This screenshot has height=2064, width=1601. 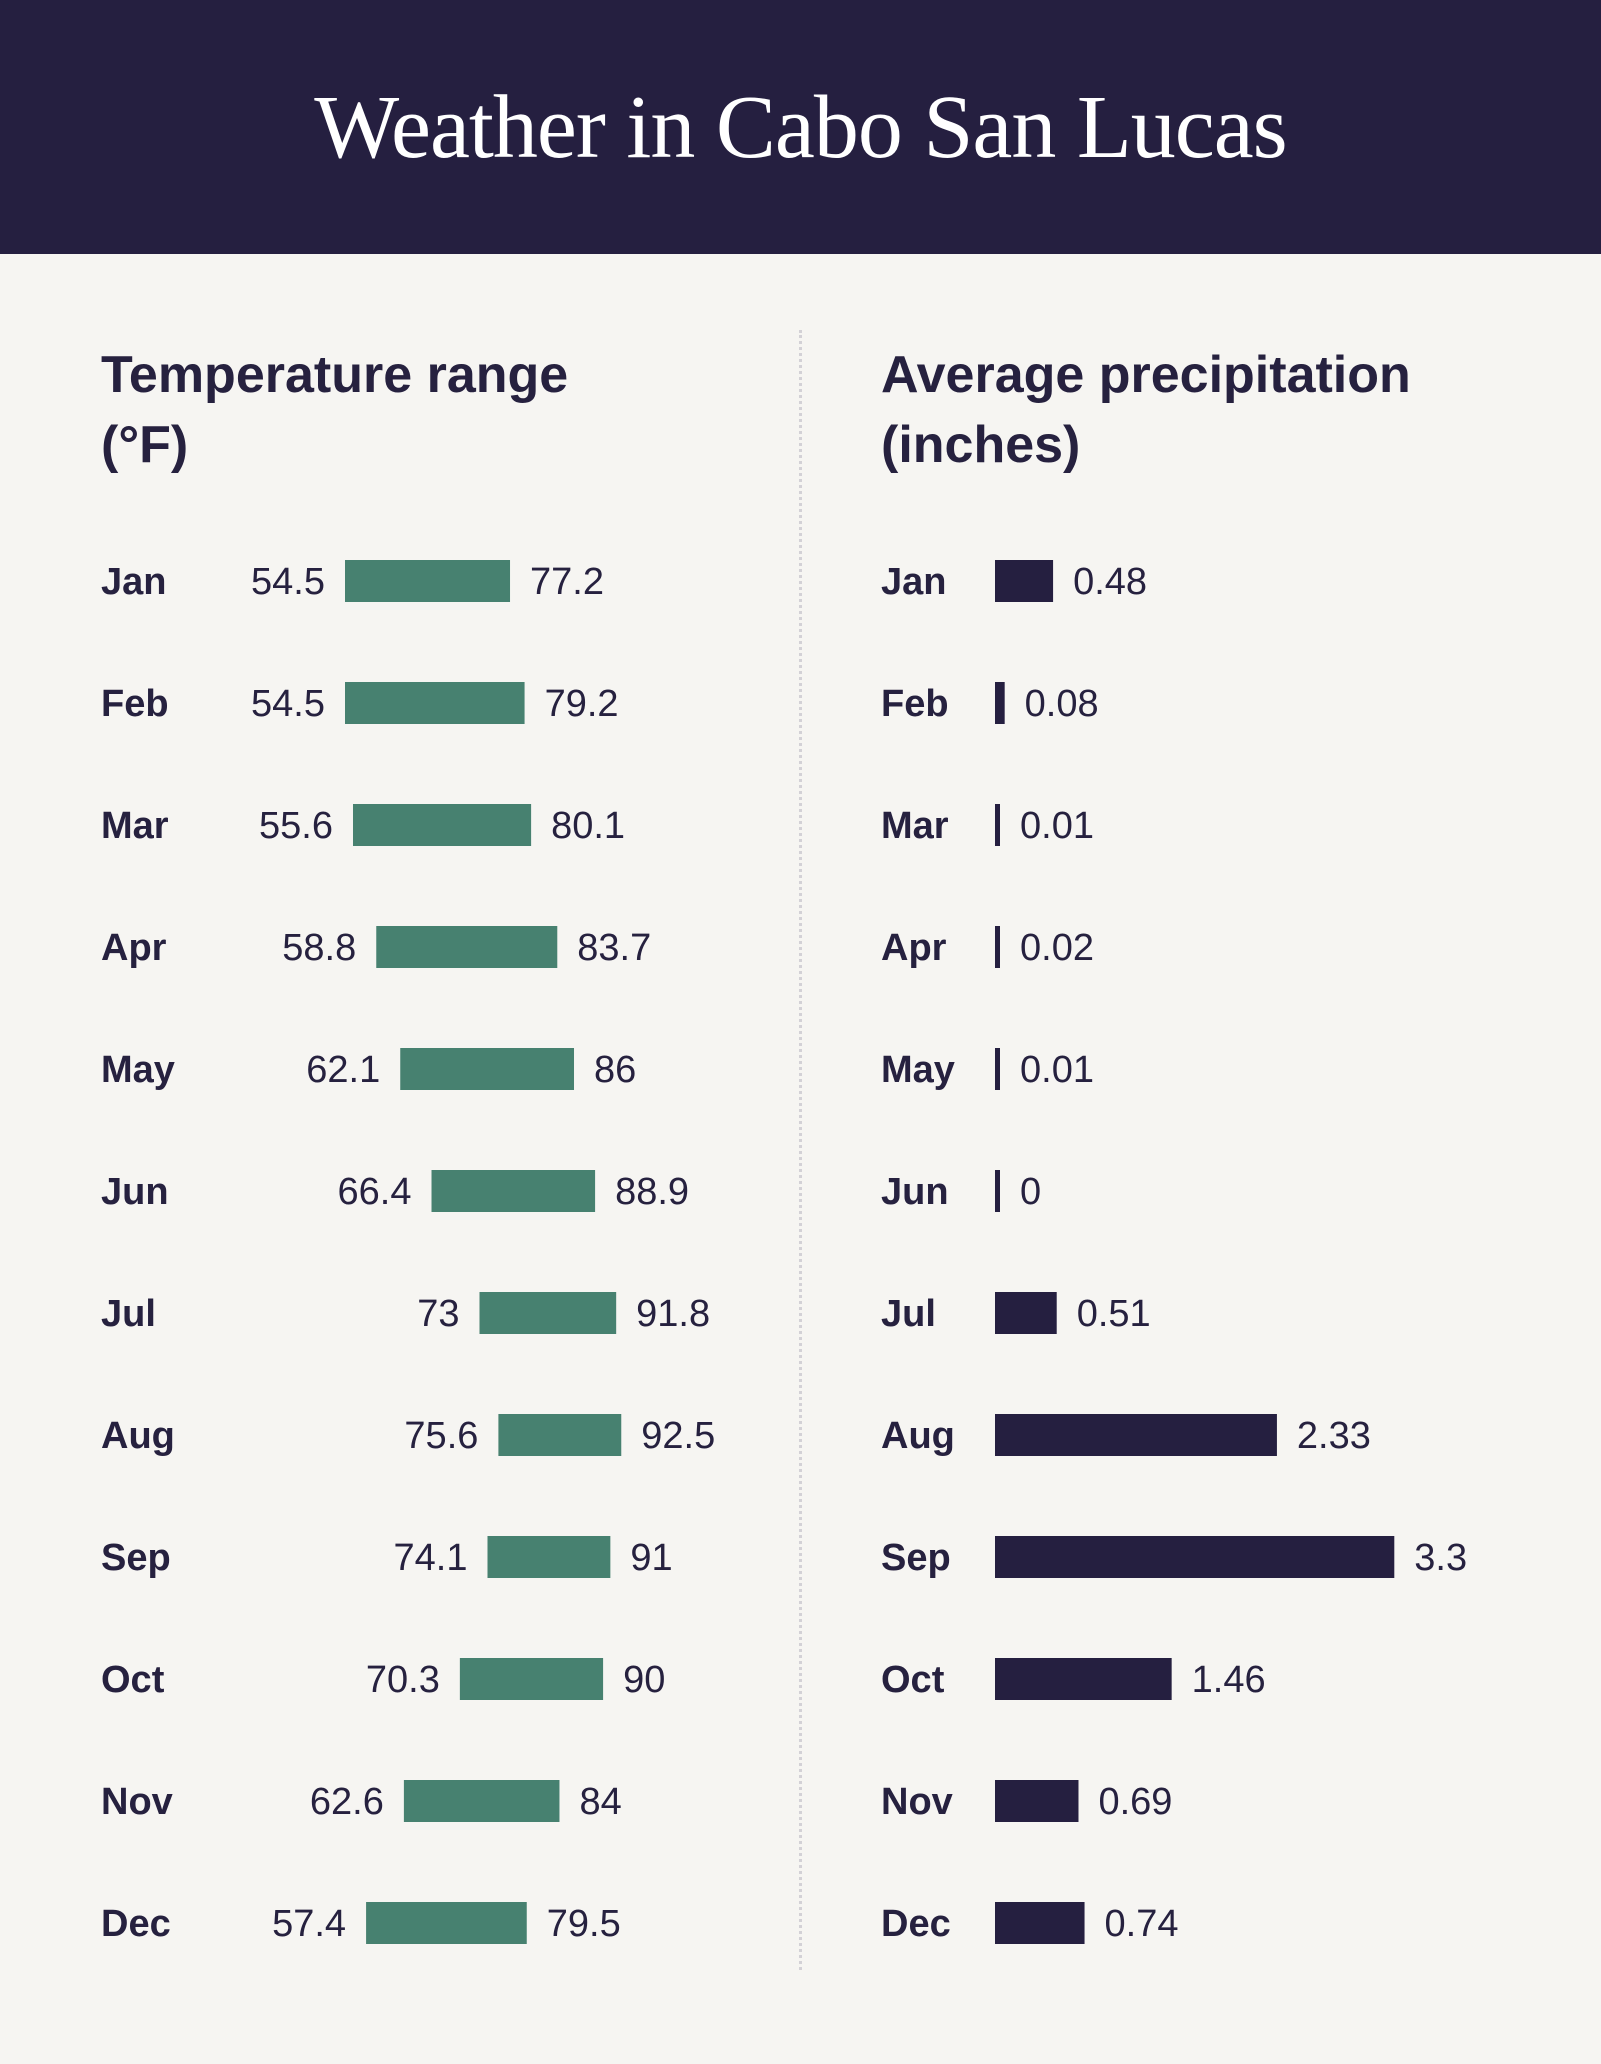 I want to click on column-divider, so click(x=800, y=1150).